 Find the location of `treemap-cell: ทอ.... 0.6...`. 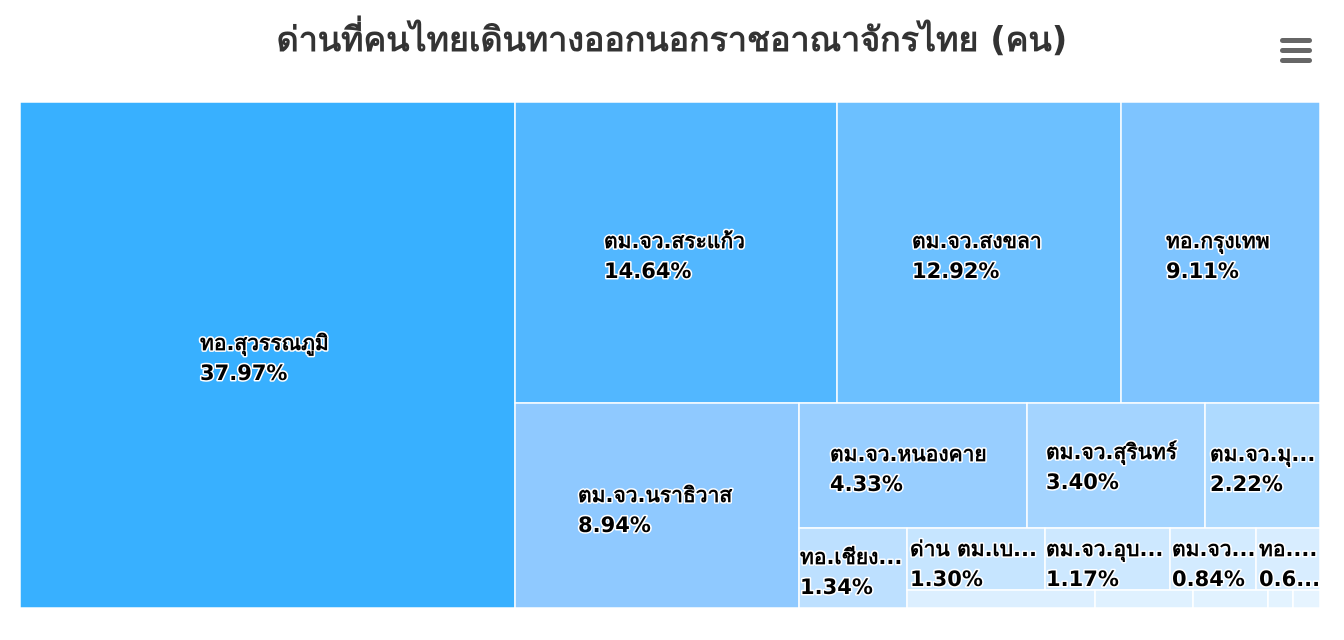

treemap-cell: ทอ.... 0.6... is located at coordinates (1288, 560).